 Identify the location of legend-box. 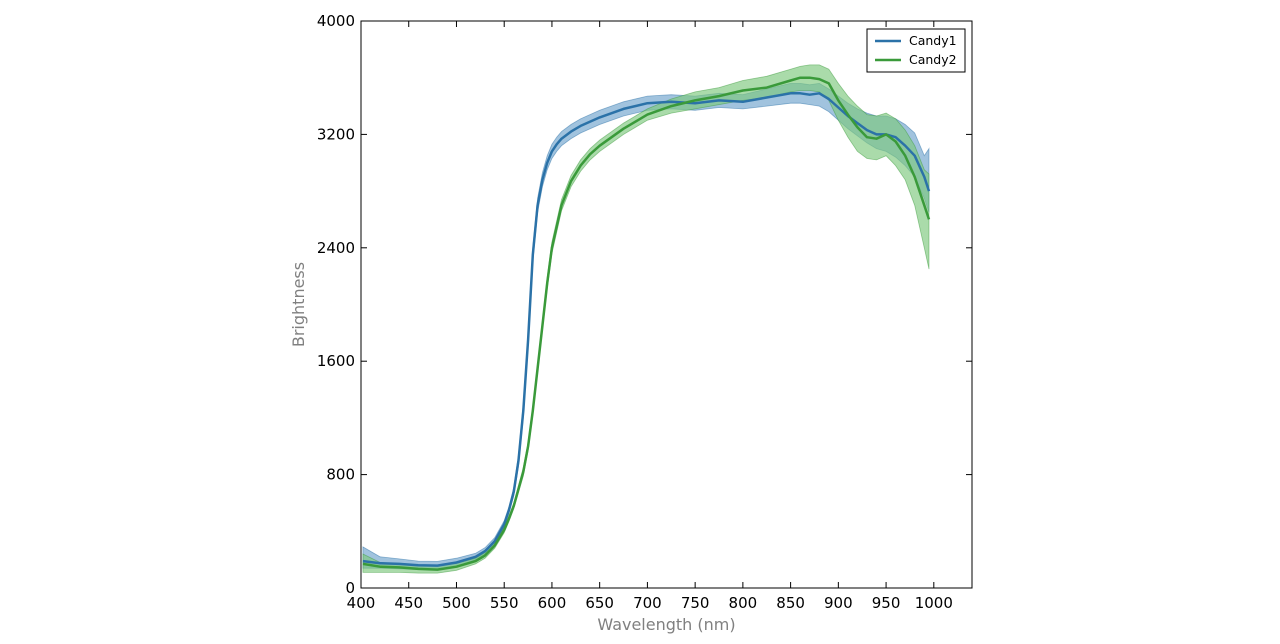
(916, 50).